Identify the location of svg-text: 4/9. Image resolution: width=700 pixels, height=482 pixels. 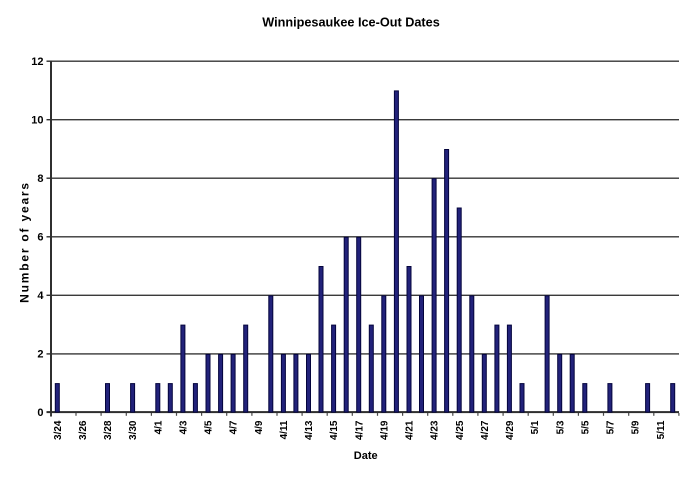
(259, 427).